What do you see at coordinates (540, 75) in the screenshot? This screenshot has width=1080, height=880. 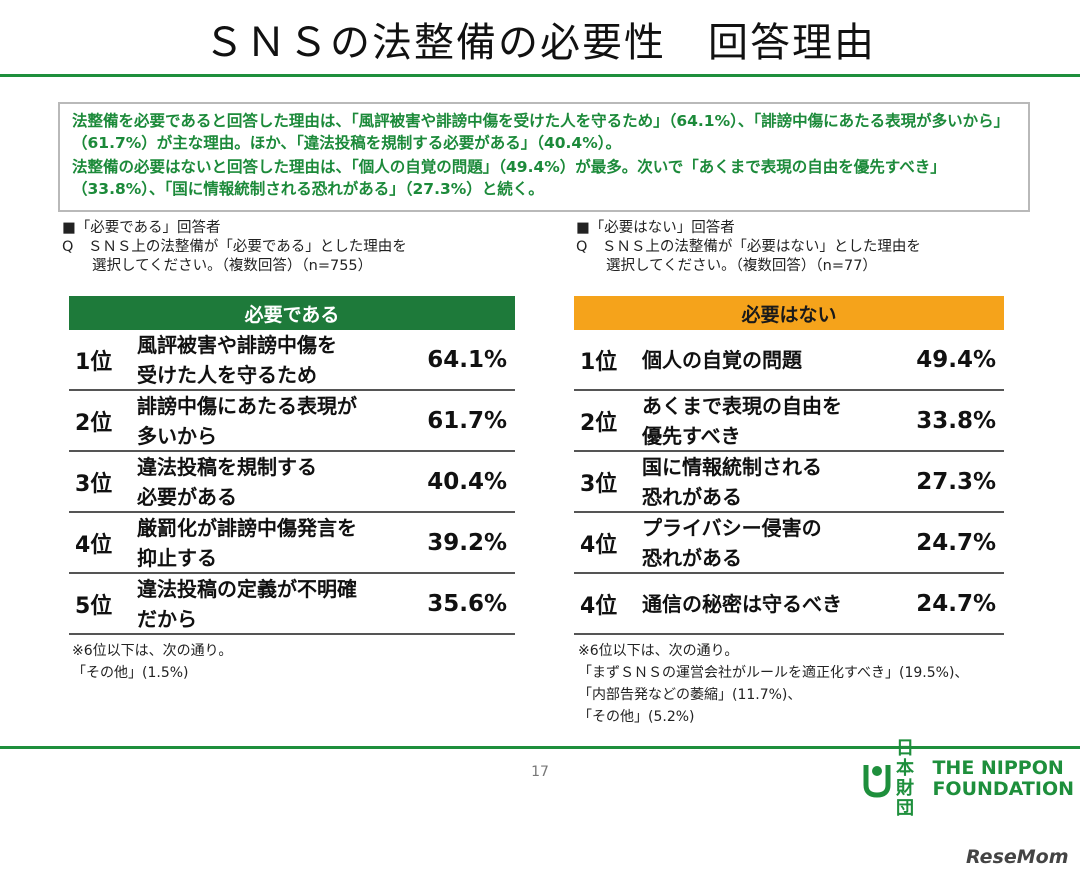 I see `title-divider` at bounding box center [540, 75].